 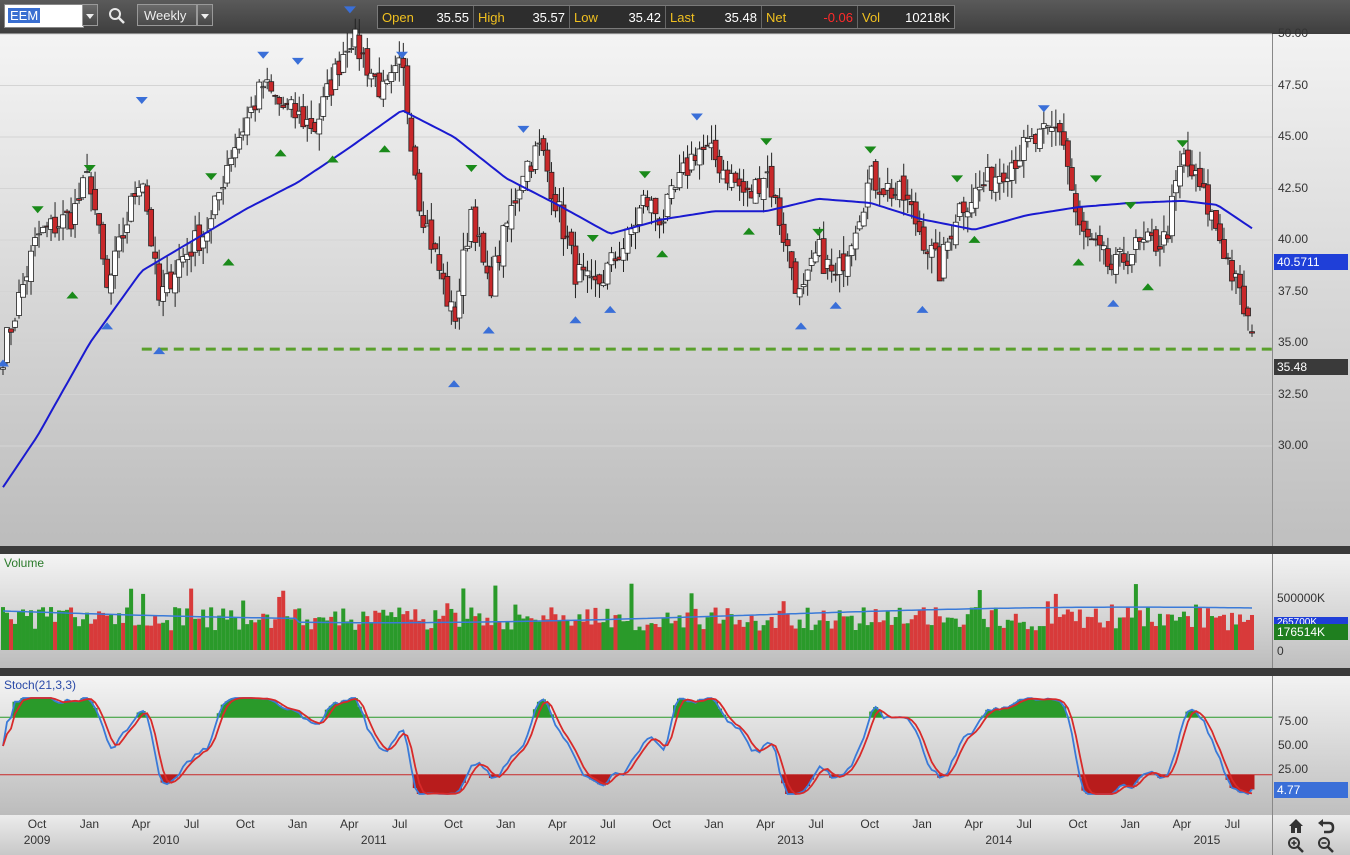 I want to click on swing-marker, so click(x=662, y=254).